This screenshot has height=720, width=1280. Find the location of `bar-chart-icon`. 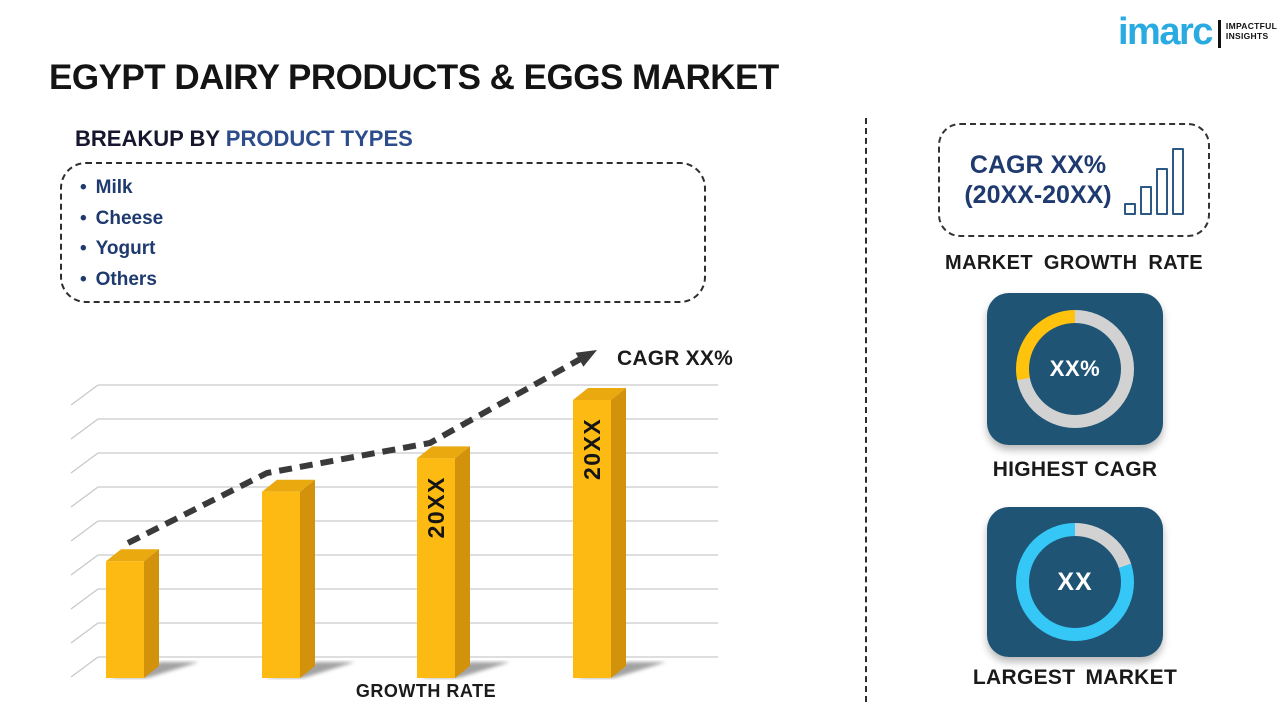

bar-chart-icon is located at coordinates (1153, 180).